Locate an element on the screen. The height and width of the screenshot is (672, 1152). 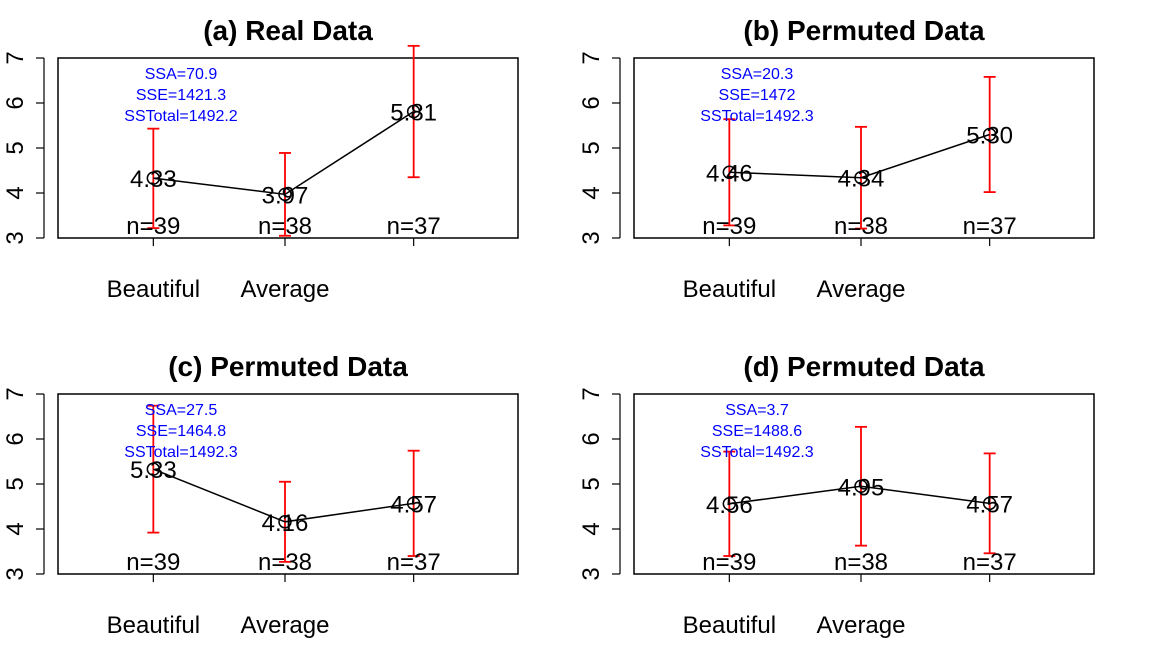
mean-label: 3.97 is located at coordinates (285, 195).